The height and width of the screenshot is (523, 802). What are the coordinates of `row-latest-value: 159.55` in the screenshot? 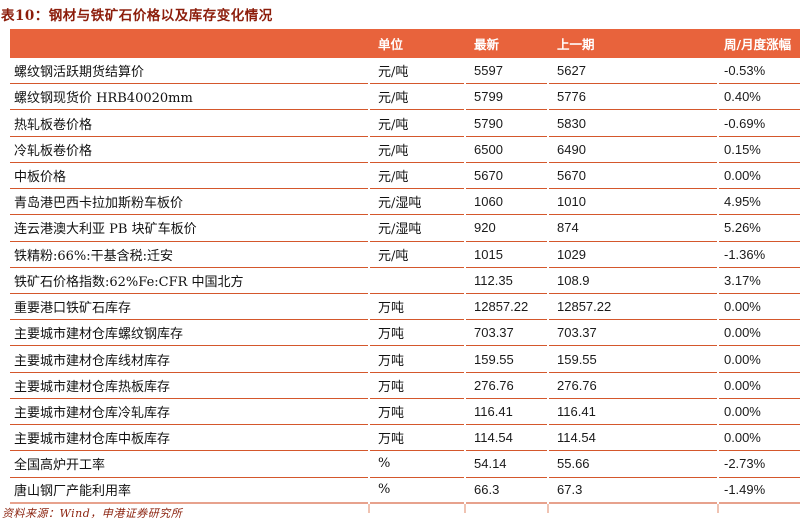 It's located at (506, 359).